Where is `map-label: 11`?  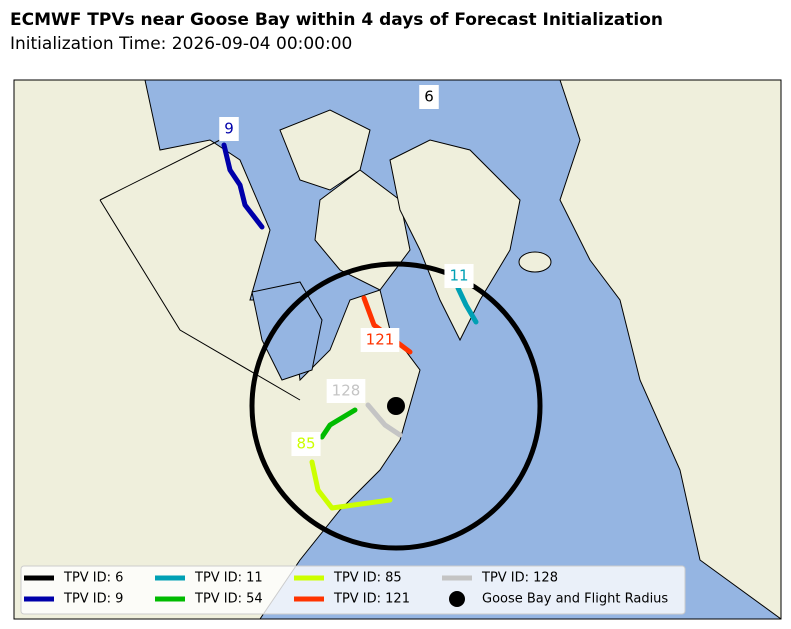
map-label: 11 is located at coordinates (459, 276).